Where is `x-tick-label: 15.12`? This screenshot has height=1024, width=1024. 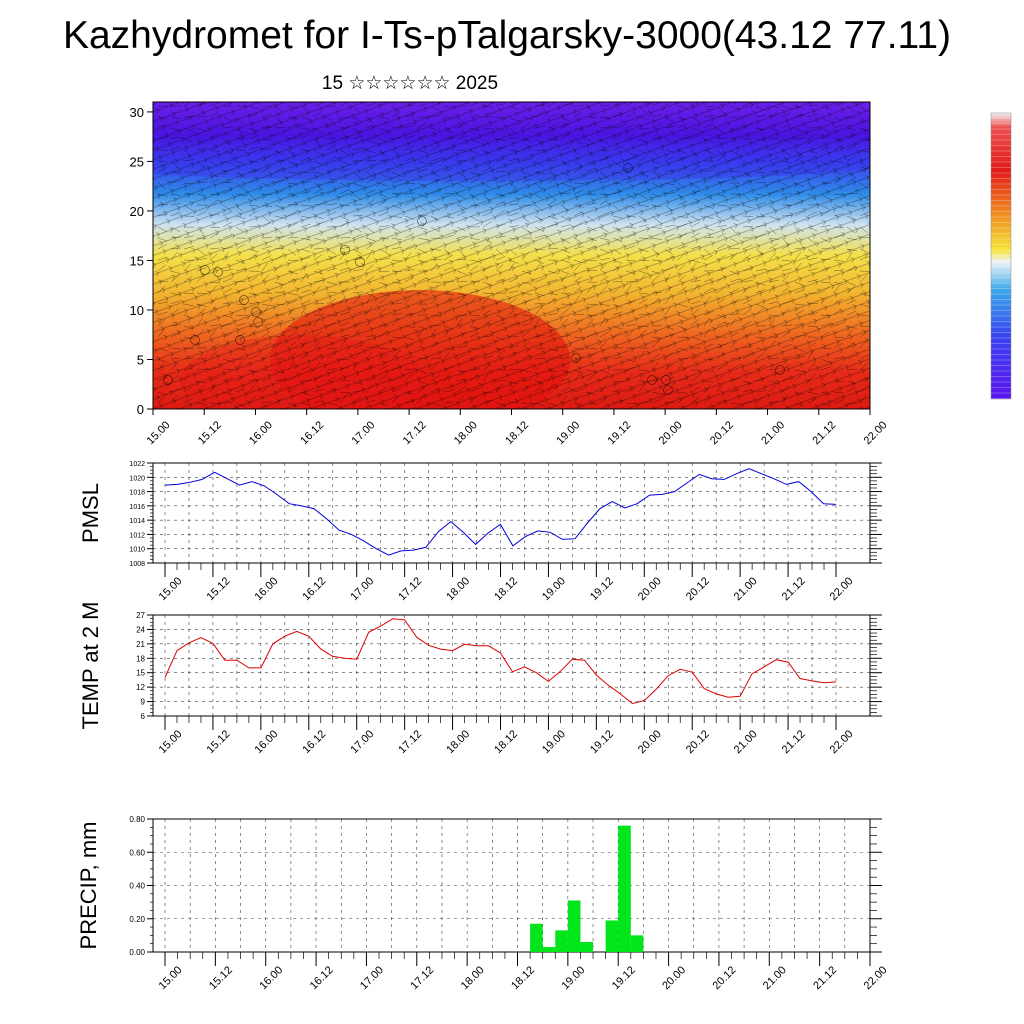
x-tick-label: 15.12 is located at coordinates (210, 433).